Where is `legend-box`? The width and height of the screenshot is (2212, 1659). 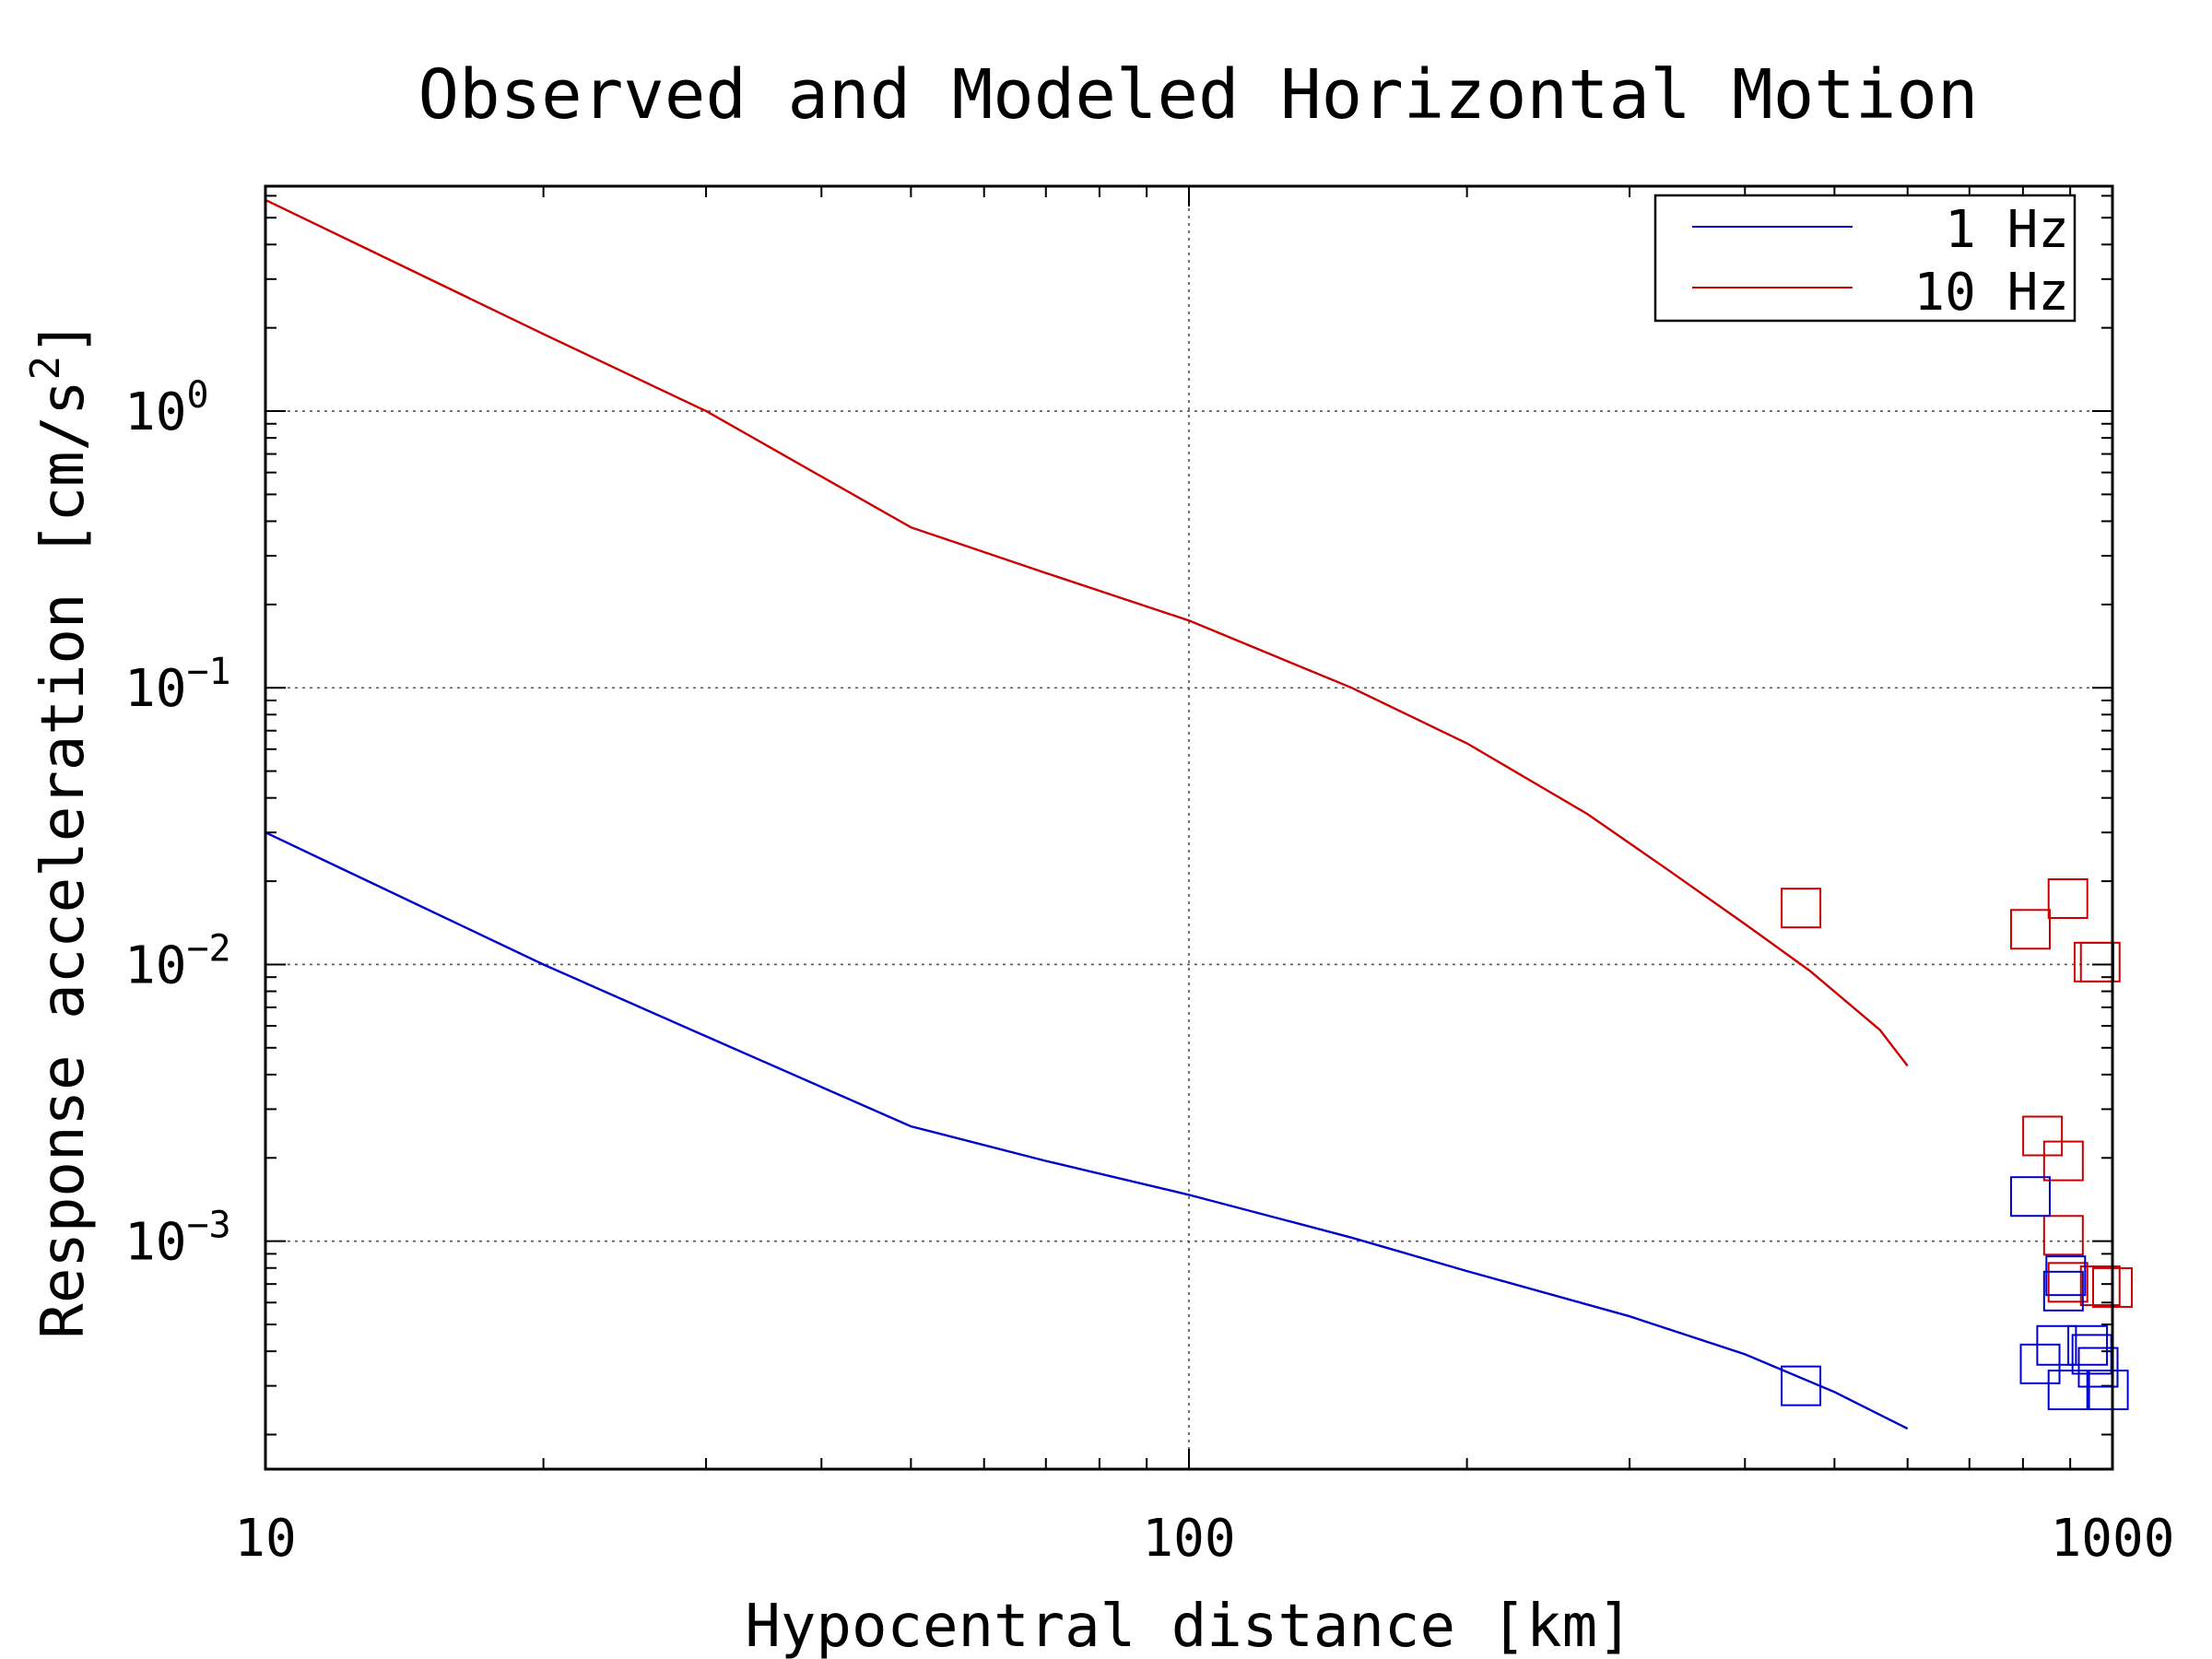 legend-box is located at coordinates (1865, 258).